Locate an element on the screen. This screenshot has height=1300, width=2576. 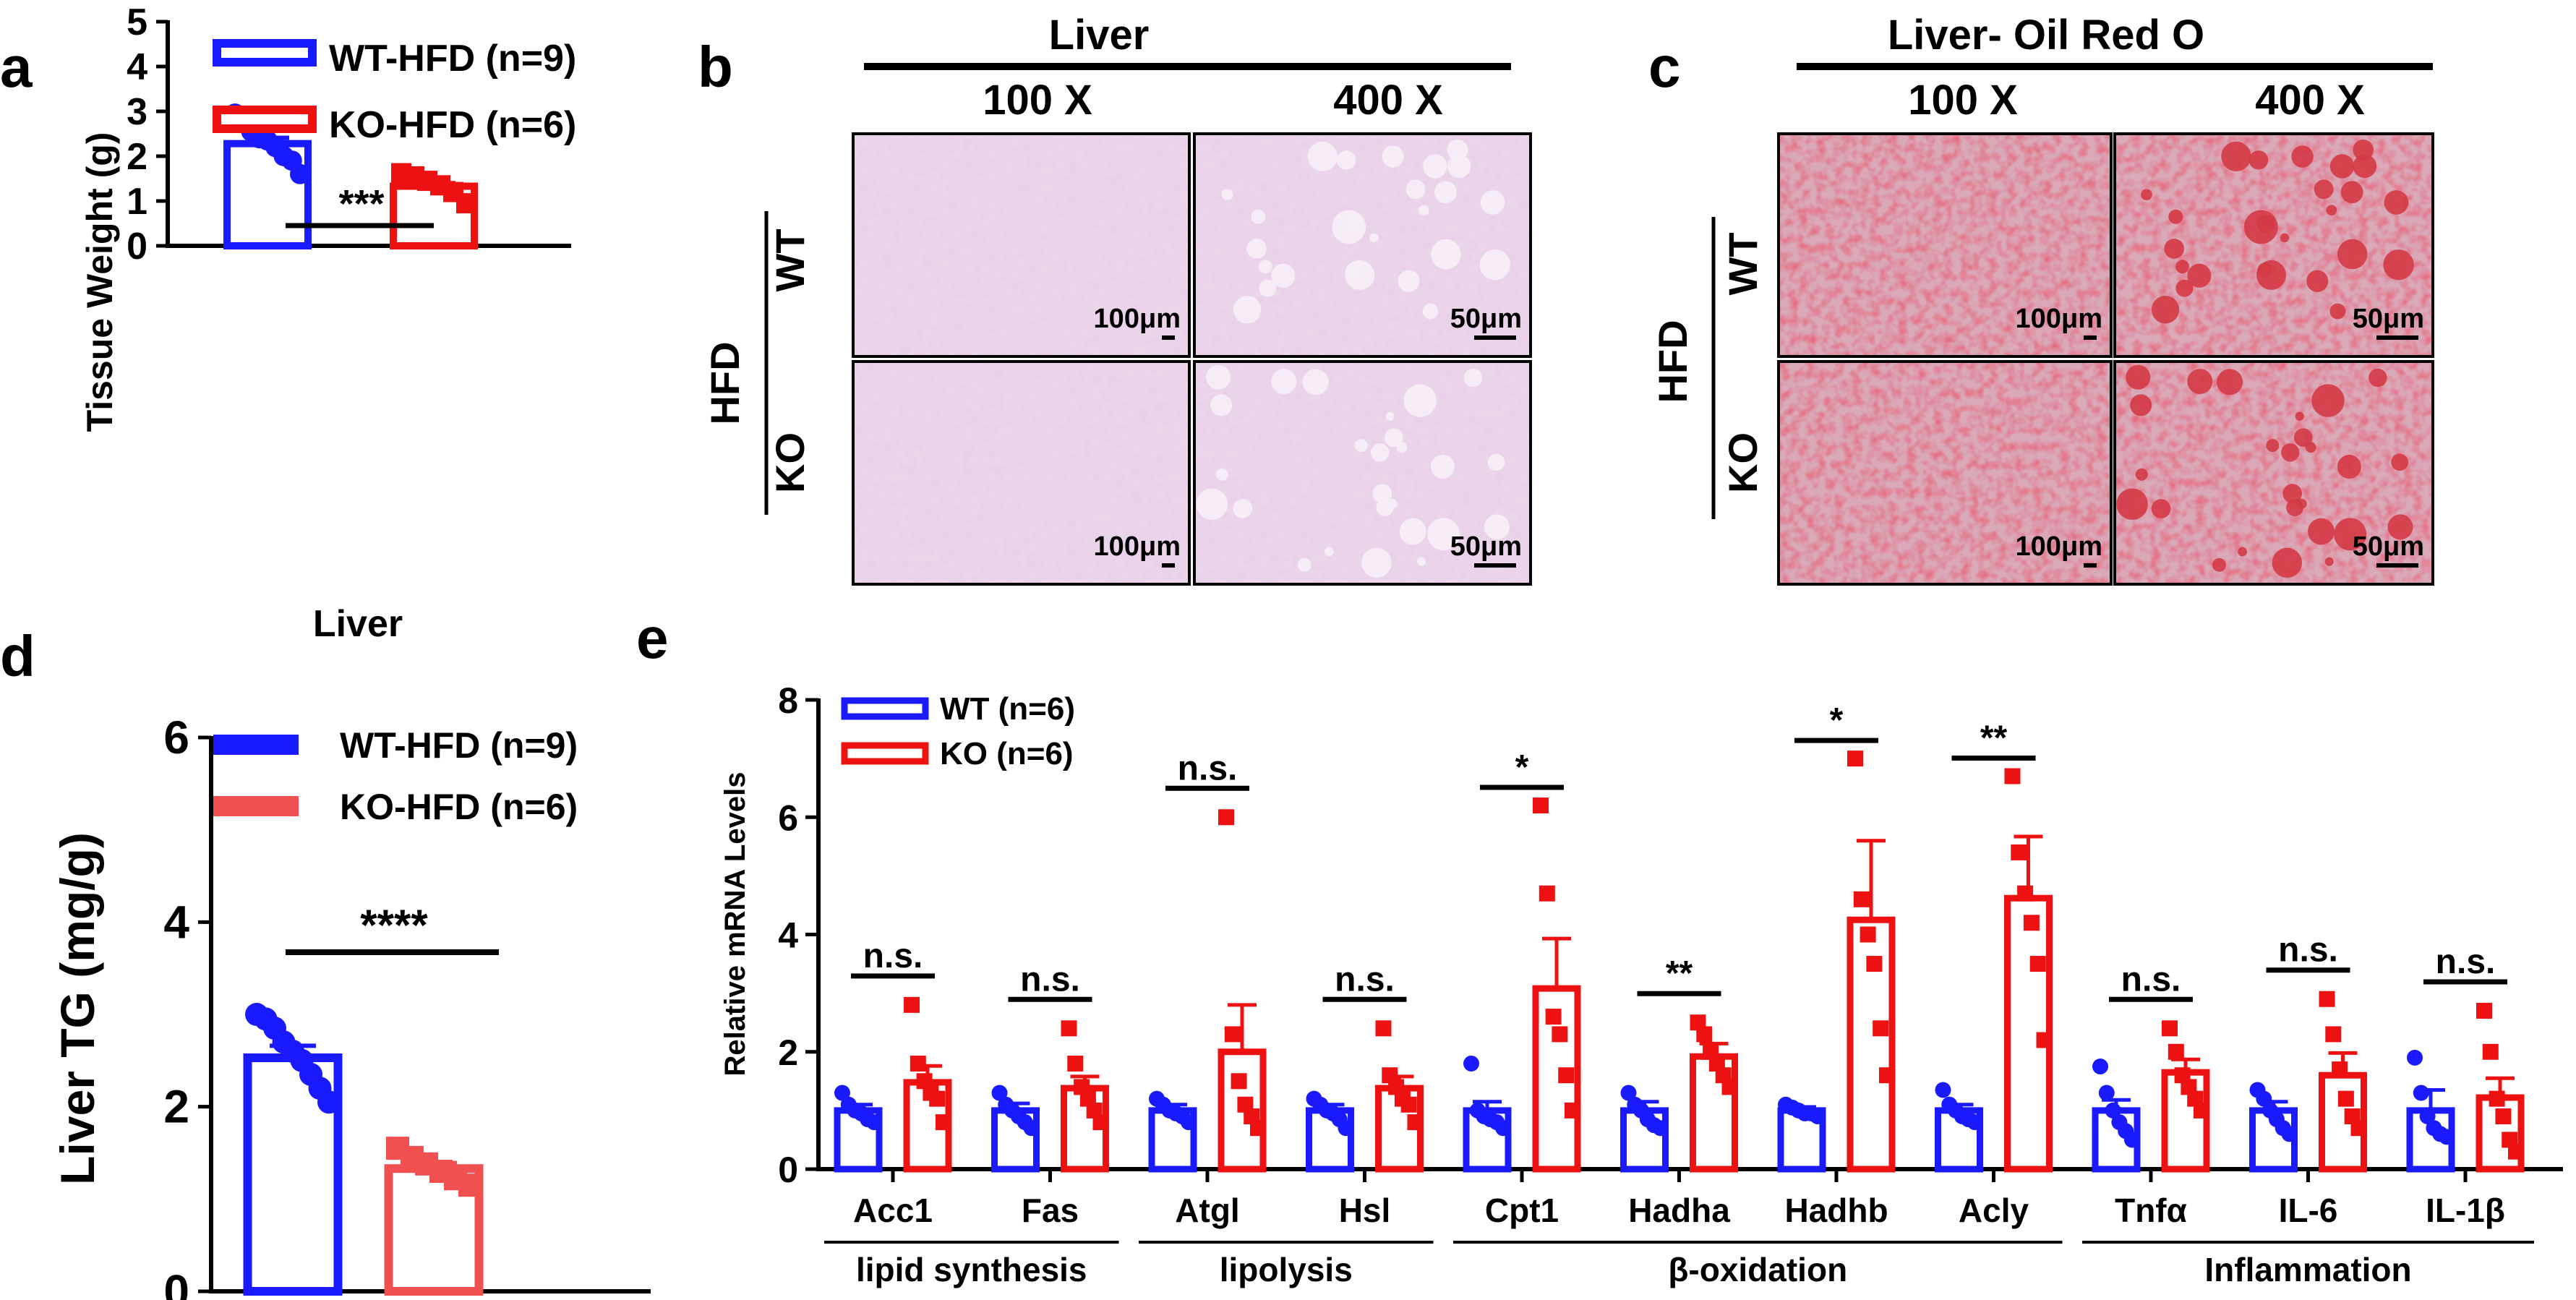
panel-b-group: HFD is located at coordinates (725, 382).